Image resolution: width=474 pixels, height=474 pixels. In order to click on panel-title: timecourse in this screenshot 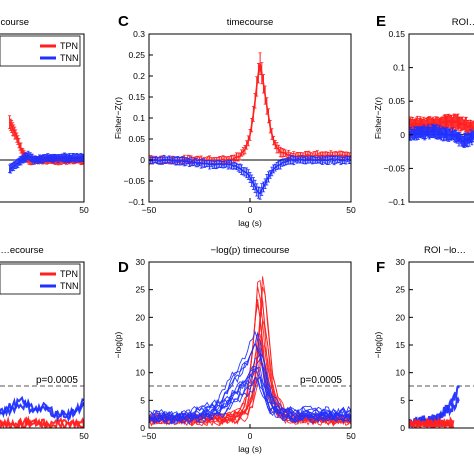, I will do `click(250, 22)`.